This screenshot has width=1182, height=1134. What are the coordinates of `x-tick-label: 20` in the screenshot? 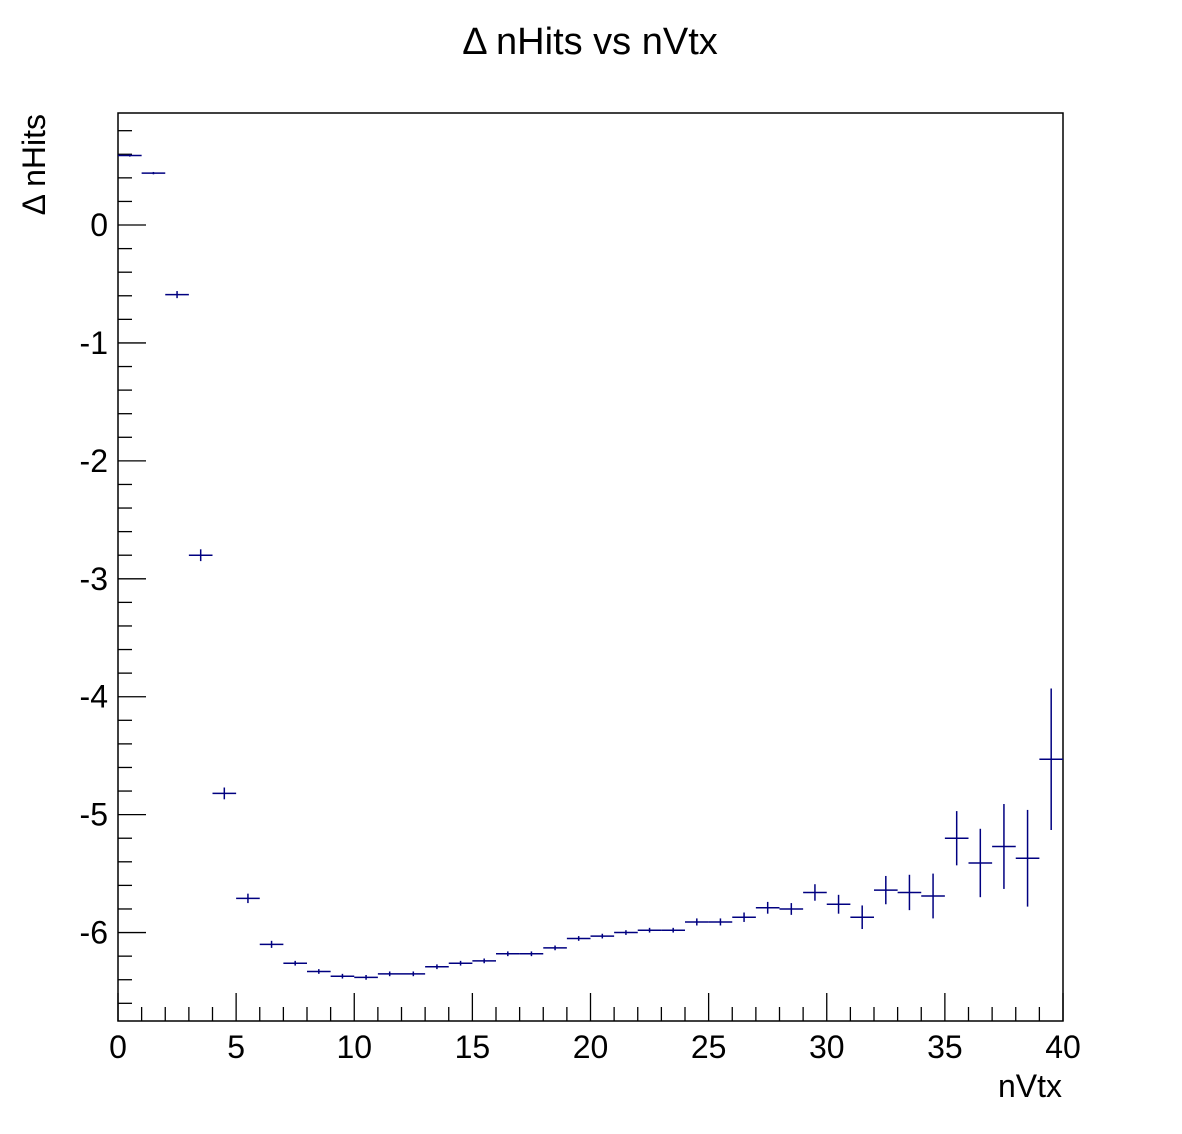 It's located at (591, 1047).